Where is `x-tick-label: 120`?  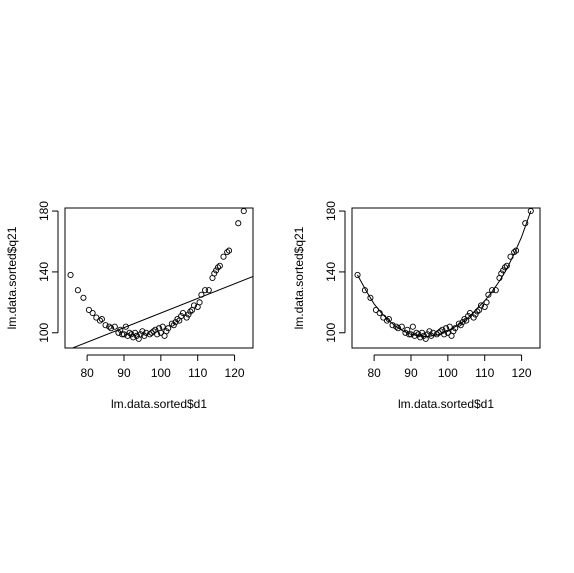 x-tick-label: 120 is located at coordinates (235, 373).